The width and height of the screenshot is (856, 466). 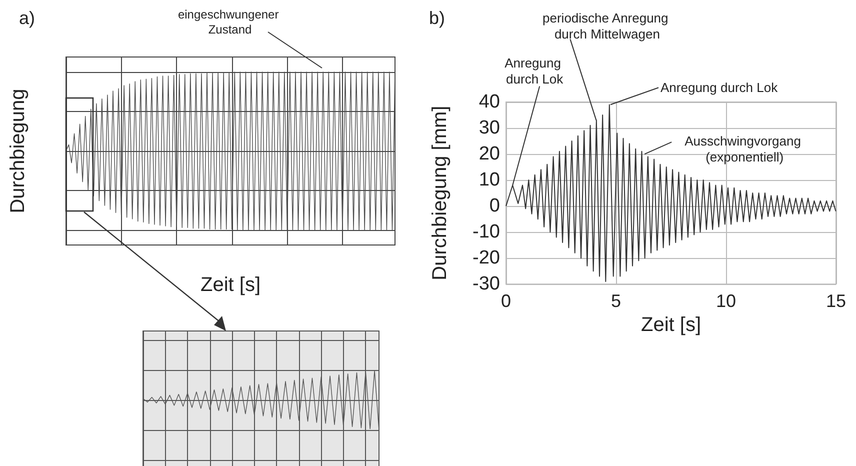 What do you see at coordinates (744, 149) in the screenshot?
I see `annotation: Ausschwingvorgang (exponentiell)` at bounding box center [744, 149].